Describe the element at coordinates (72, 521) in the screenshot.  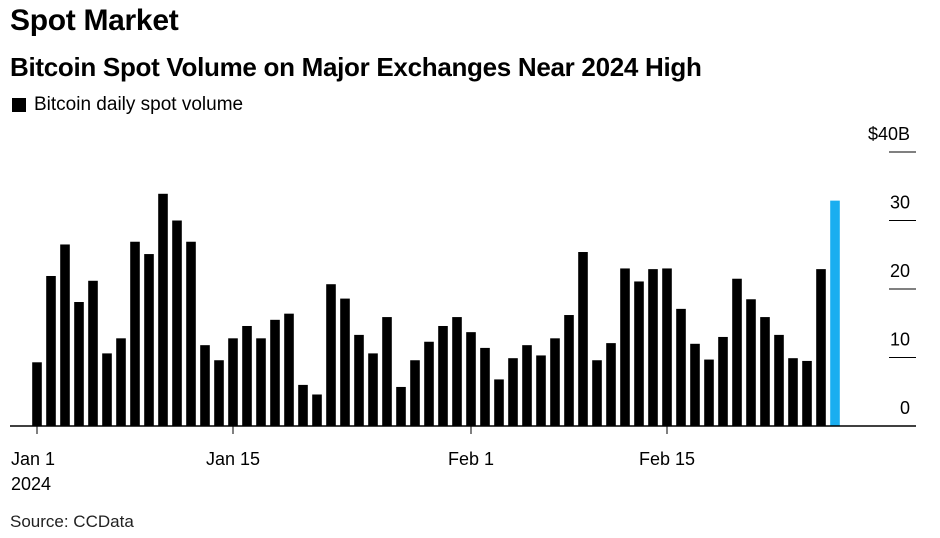
I see `source-note: Source: CCData` at that location.